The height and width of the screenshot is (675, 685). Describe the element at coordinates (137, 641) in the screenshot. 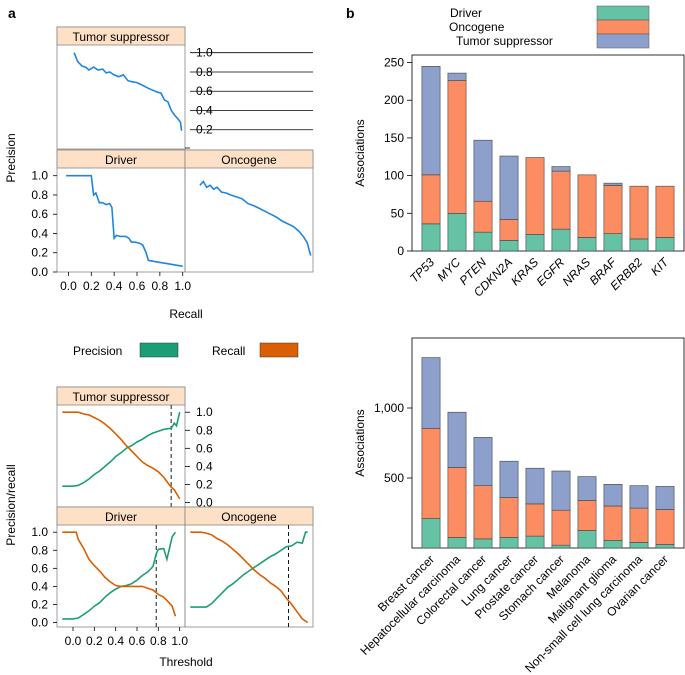

I see `threshold-xtick-label: 0.6` at that location.